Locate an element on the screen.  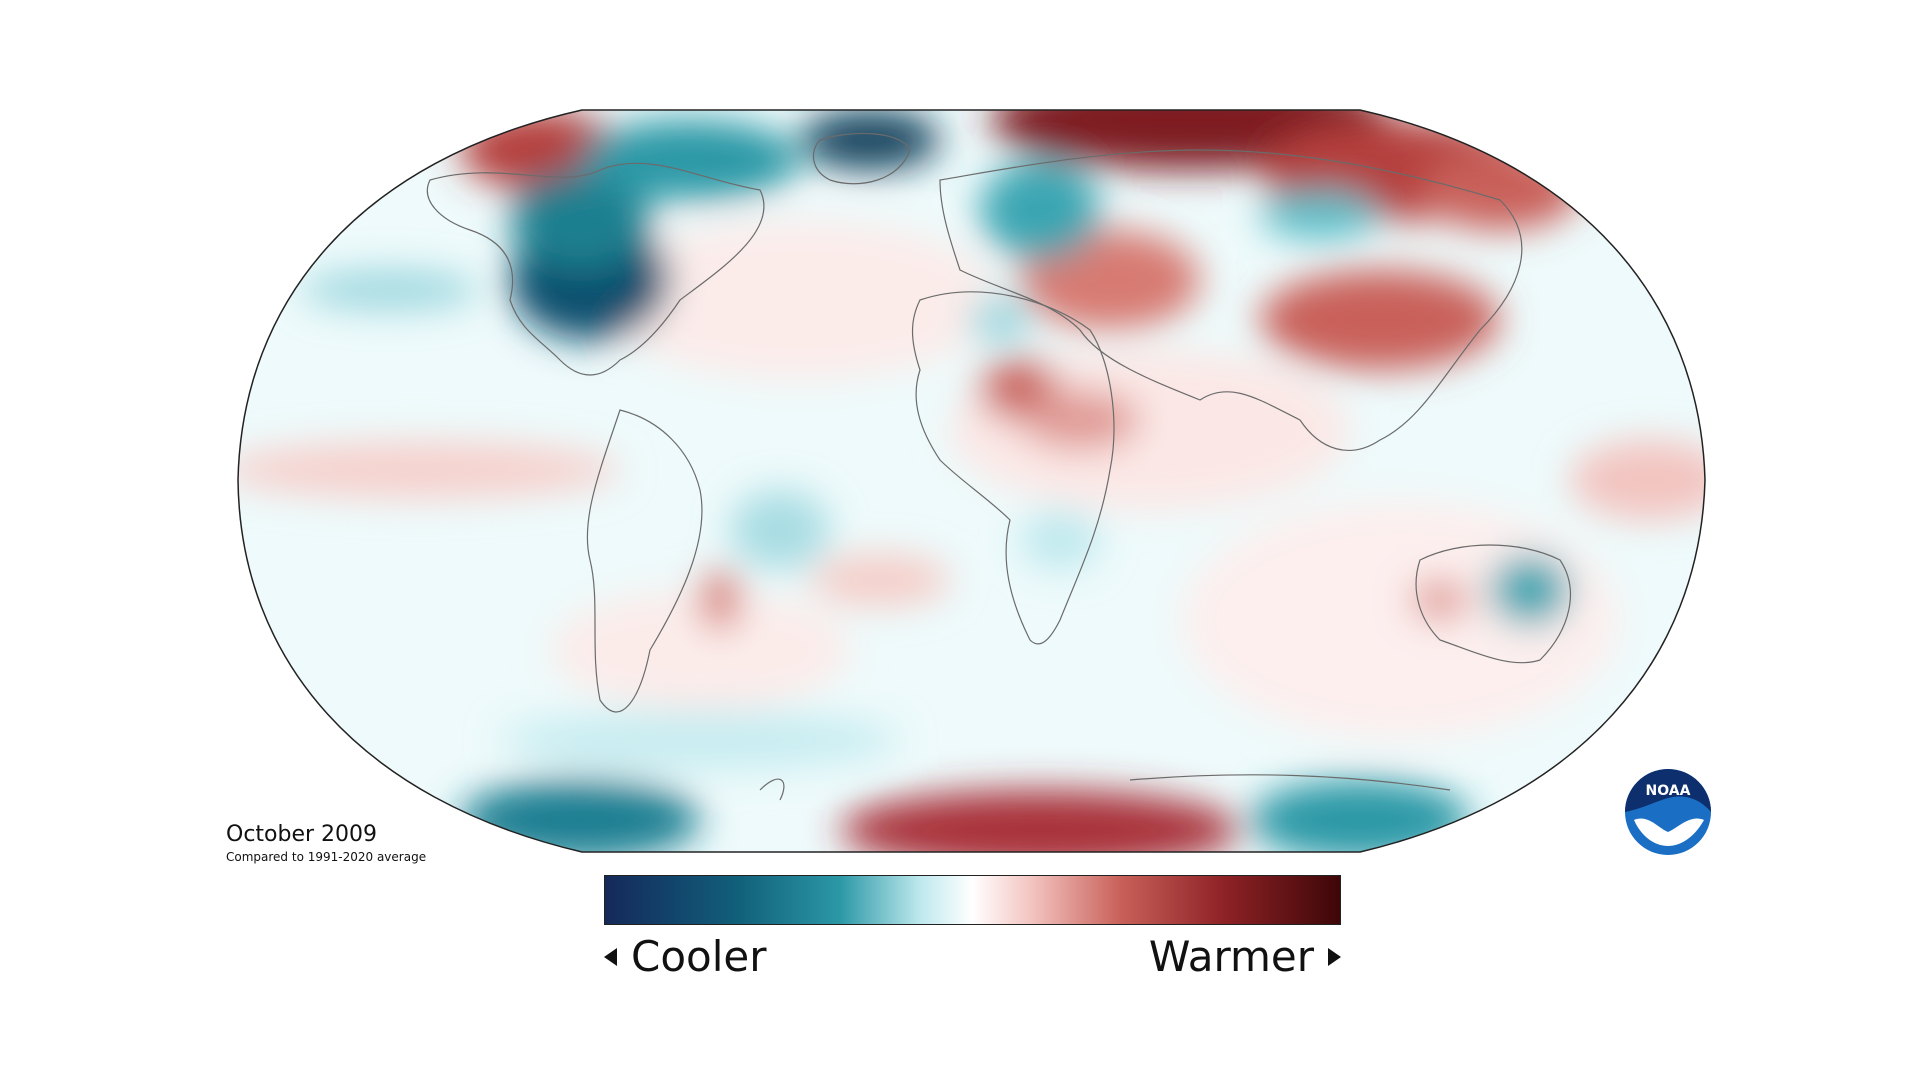
cooler-text: Cooler is located at coordinates (699, 956).